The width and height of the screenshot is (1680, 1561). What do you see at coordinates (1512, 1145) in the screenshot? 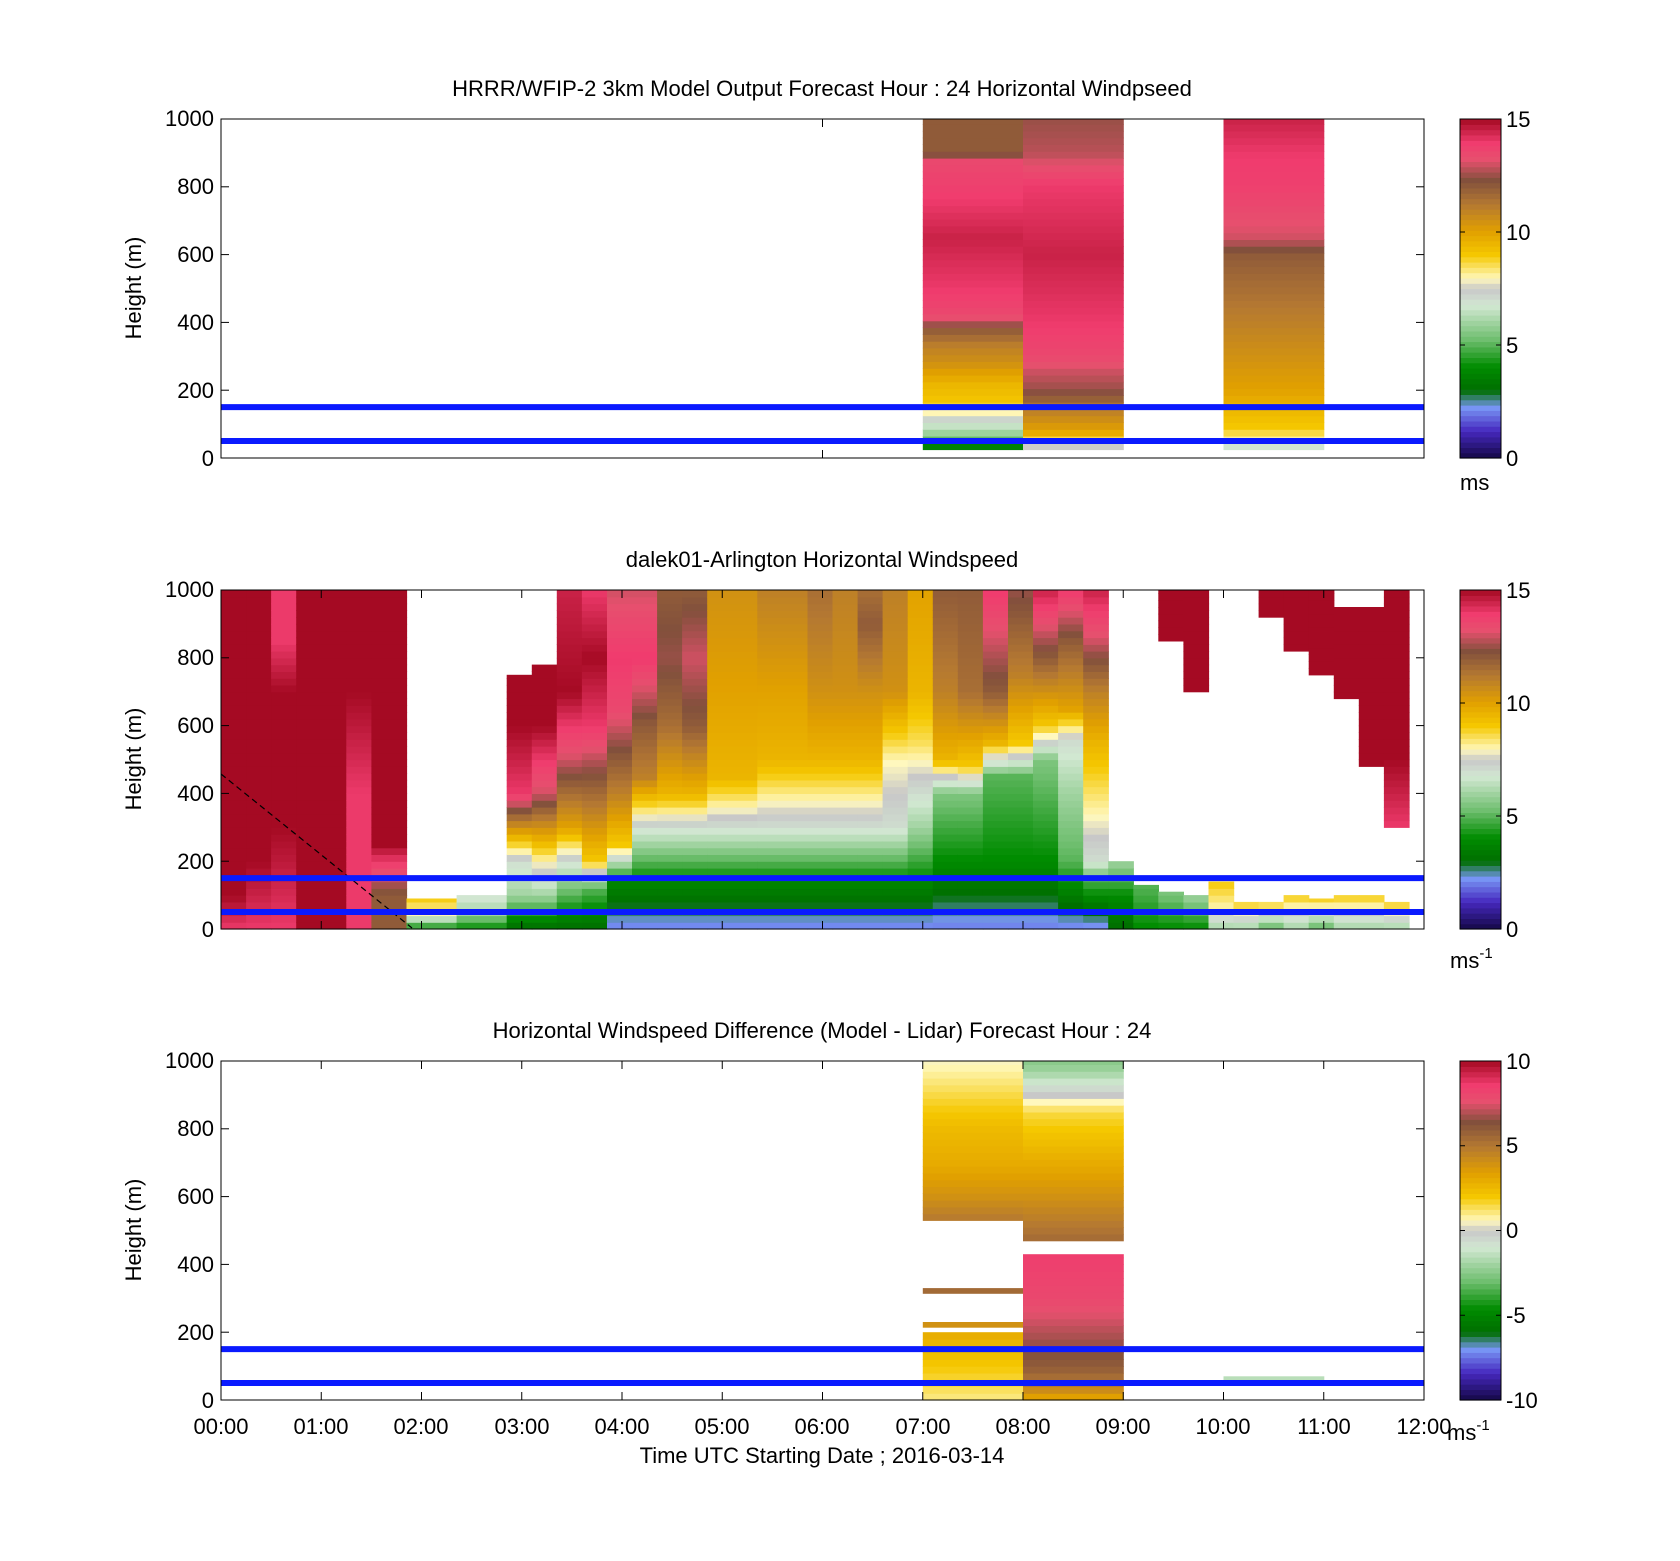
I see `colorbar-tick-label: 5` at bounding box center [1512, 1145].